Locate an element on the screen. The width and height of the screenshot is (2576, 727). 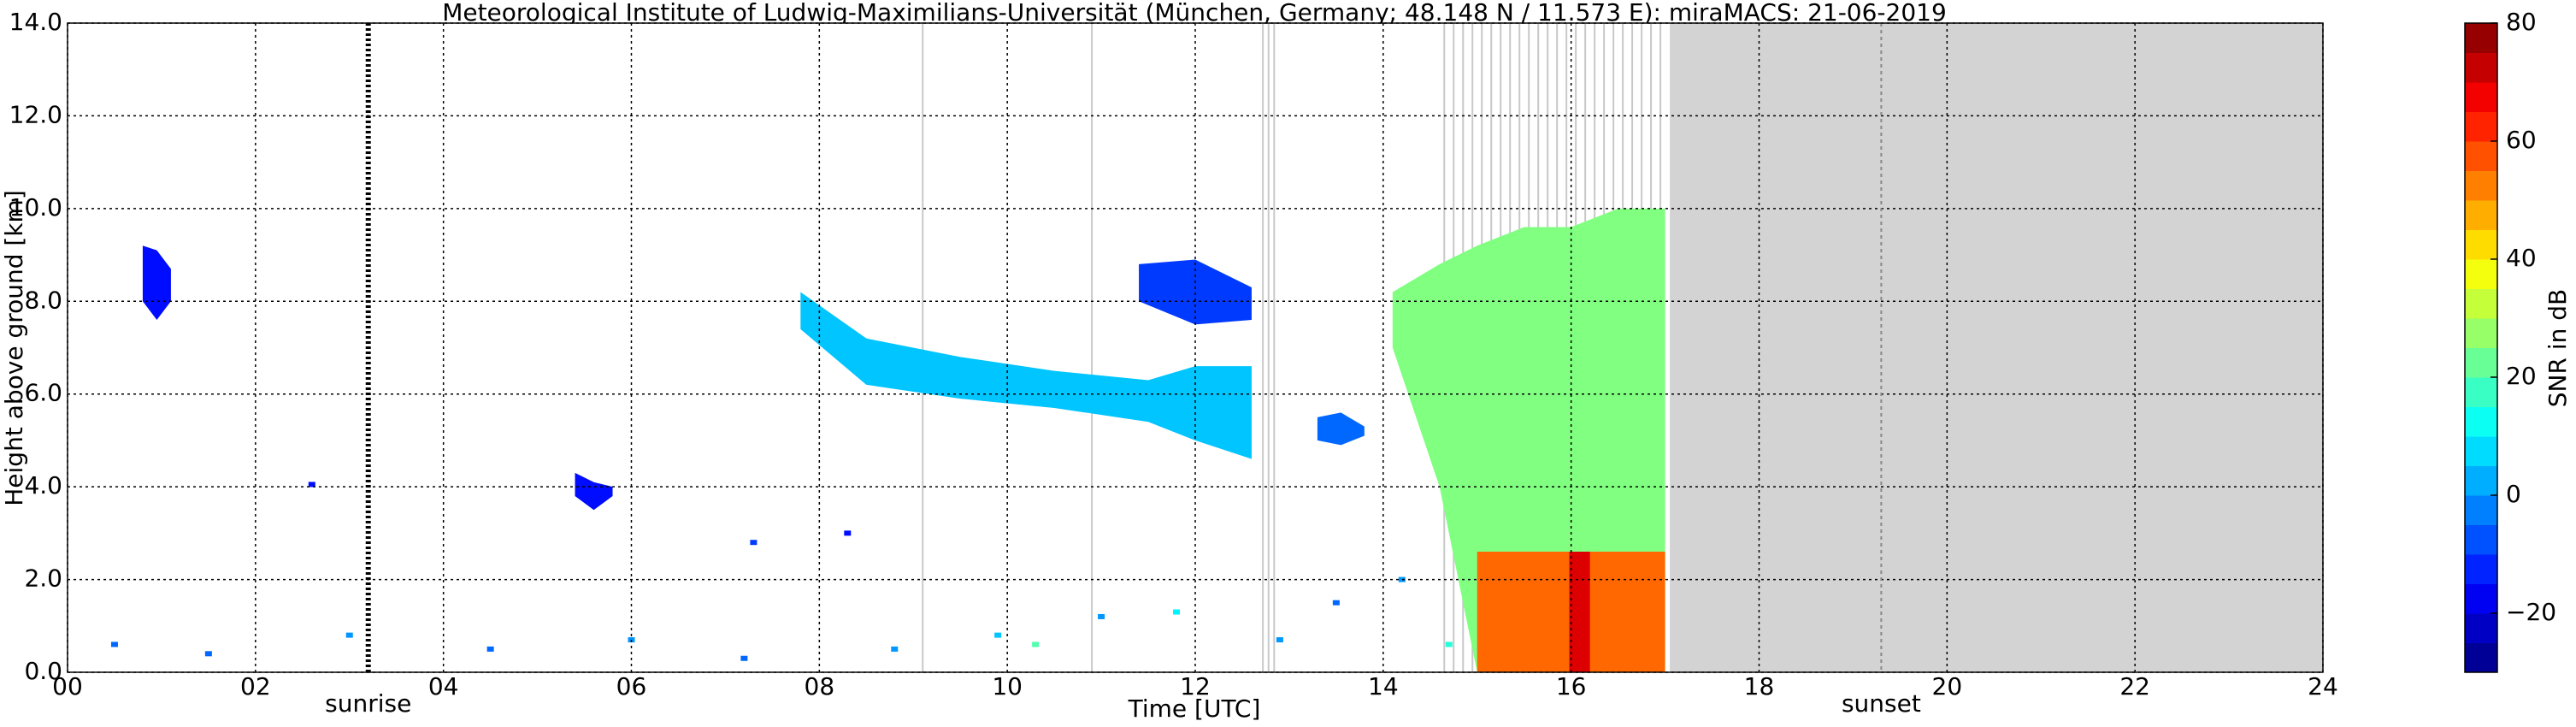
annotation: sunrise is located at coordinates (368, 703).